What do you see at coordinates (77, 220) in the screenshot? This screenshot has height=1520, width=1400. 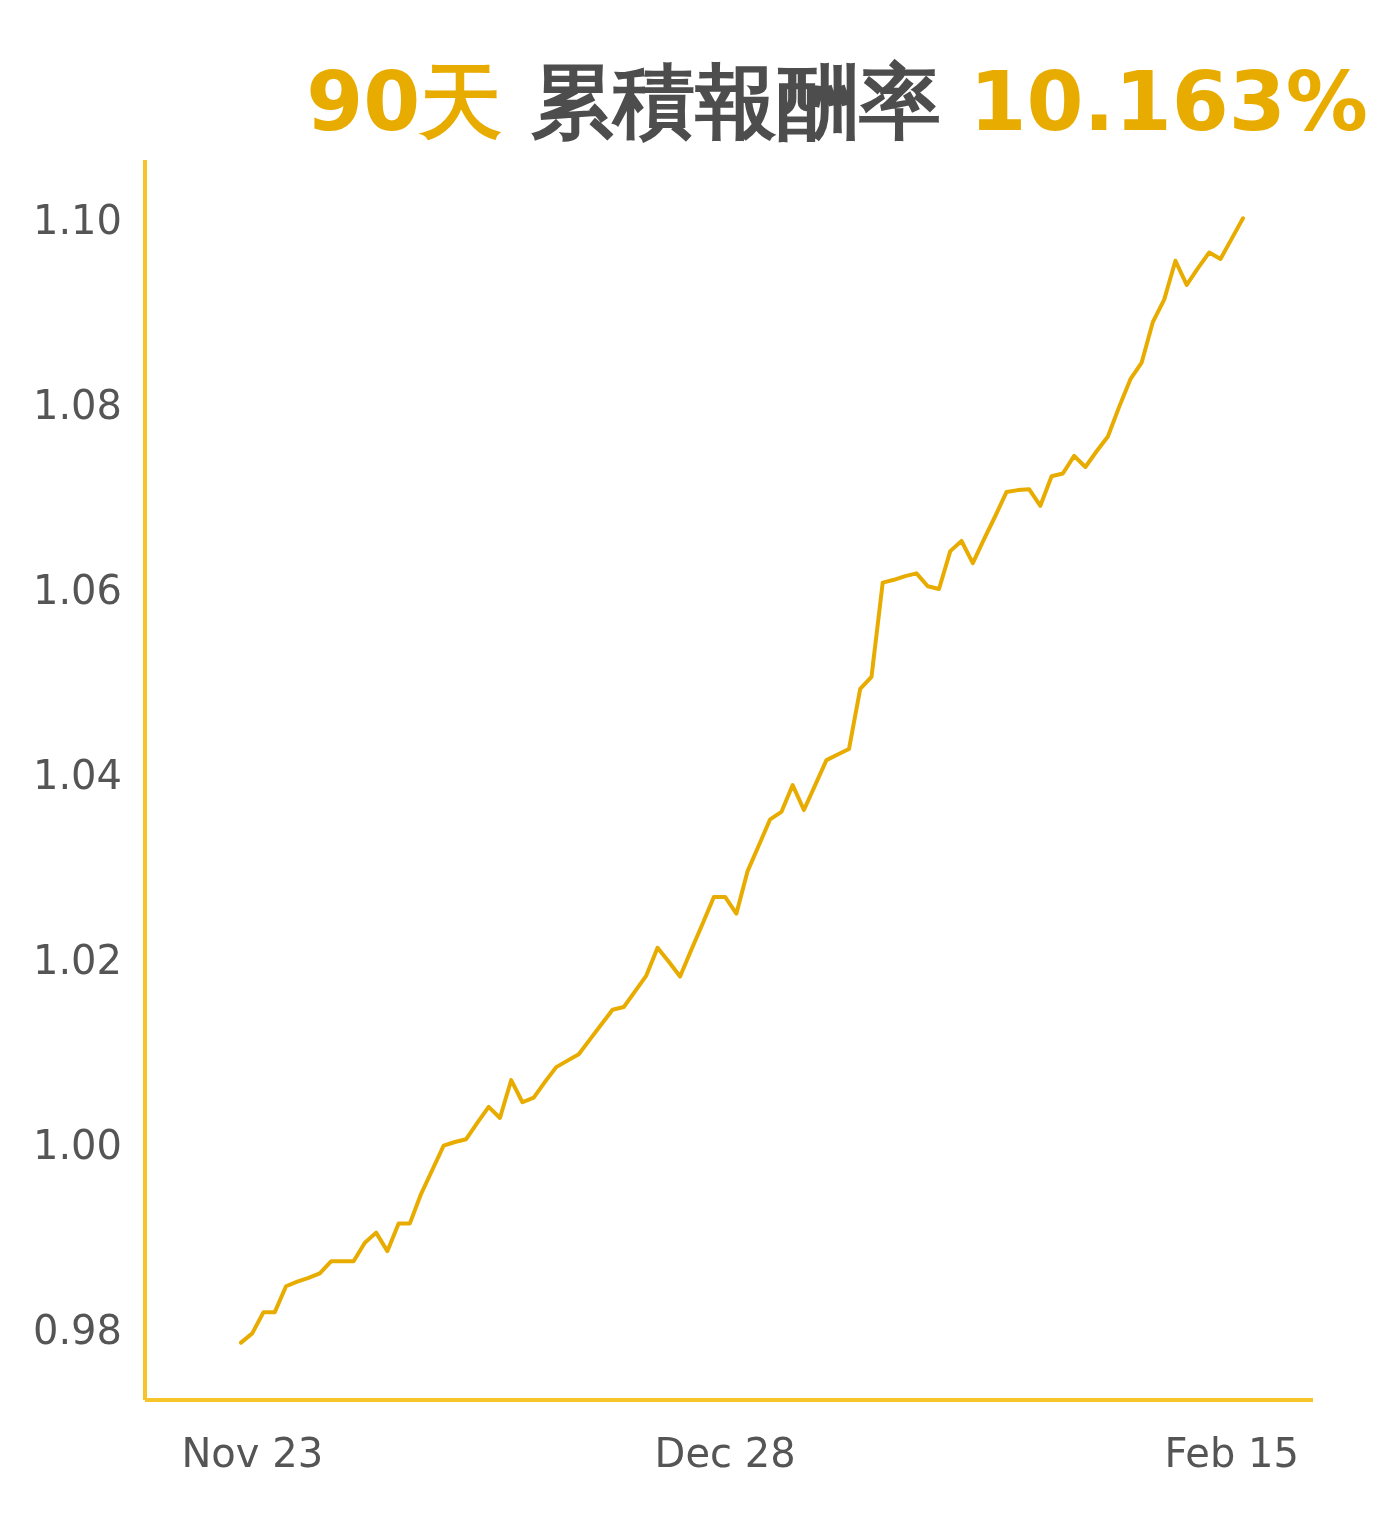 I see `y-tick-label: 1.10` at bounding box center [77, 220].